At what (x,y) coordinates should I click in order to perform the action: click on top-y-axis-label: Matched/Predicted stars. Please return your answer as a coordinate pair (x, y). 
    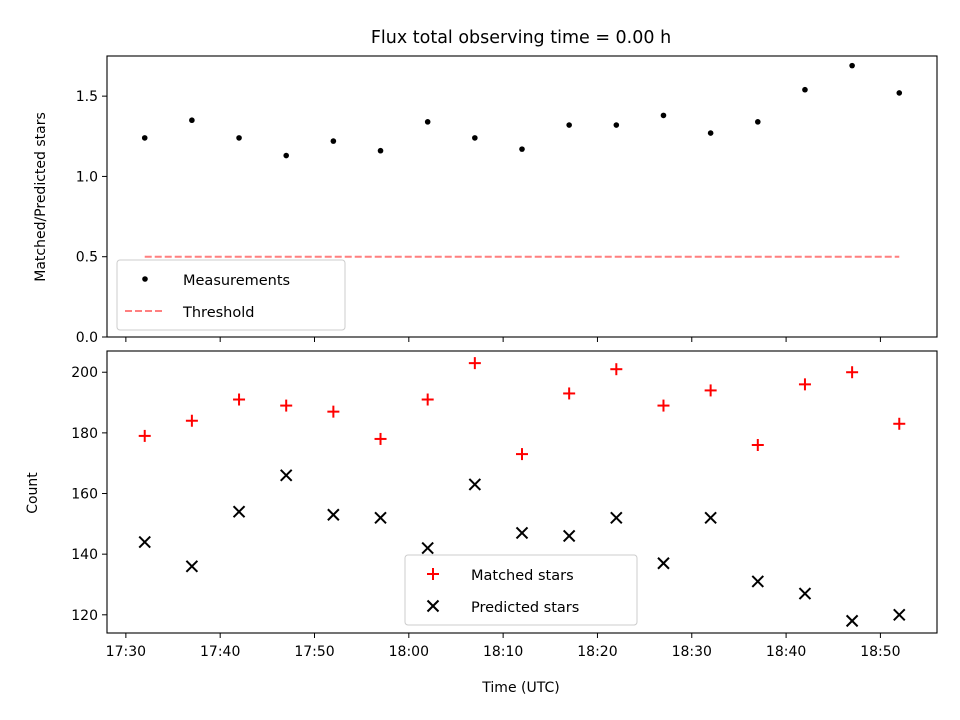
    Looking at the image, I should click on (41, 197).